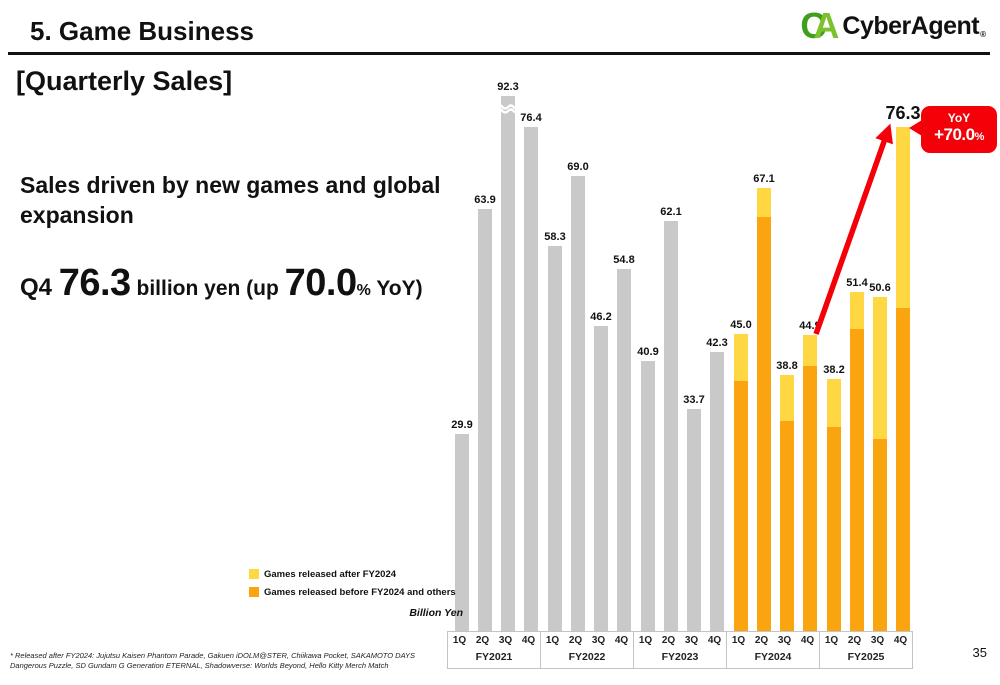  I want to click on bar-value-label: 46.2, so click(601, 317).